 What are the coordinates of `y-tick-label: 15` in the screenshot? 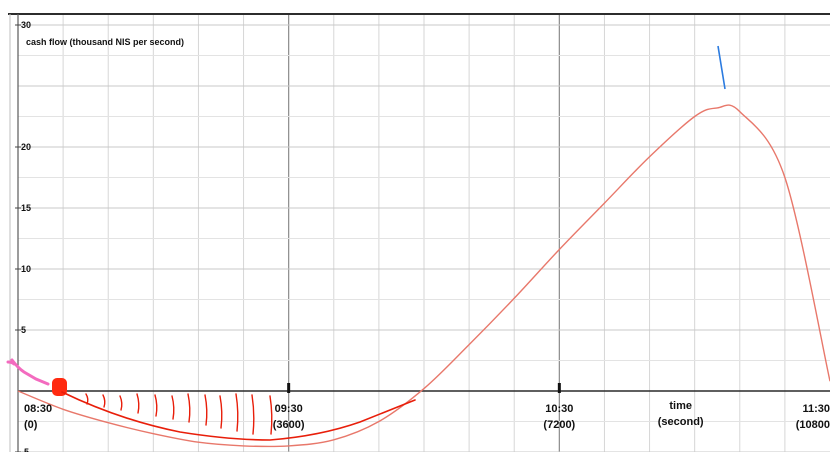 It's located at (26, 208).